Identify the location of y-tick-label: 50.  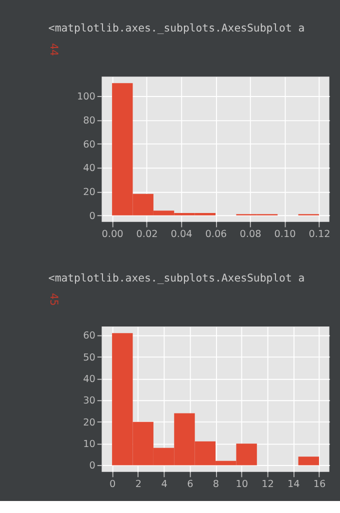
(89, 358).